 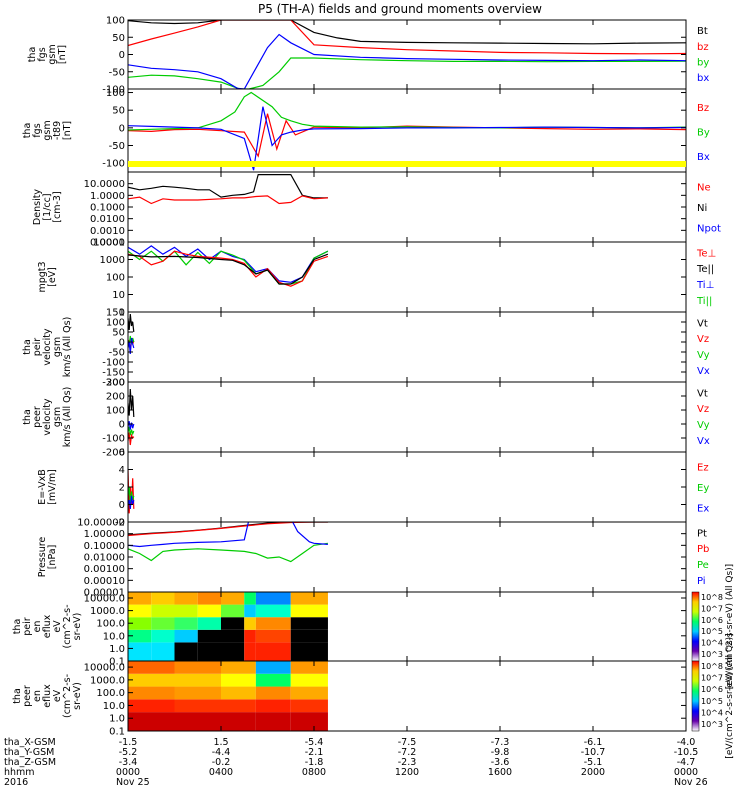 I want to click on legend-entry: Ne, so click(x=704, y=188).